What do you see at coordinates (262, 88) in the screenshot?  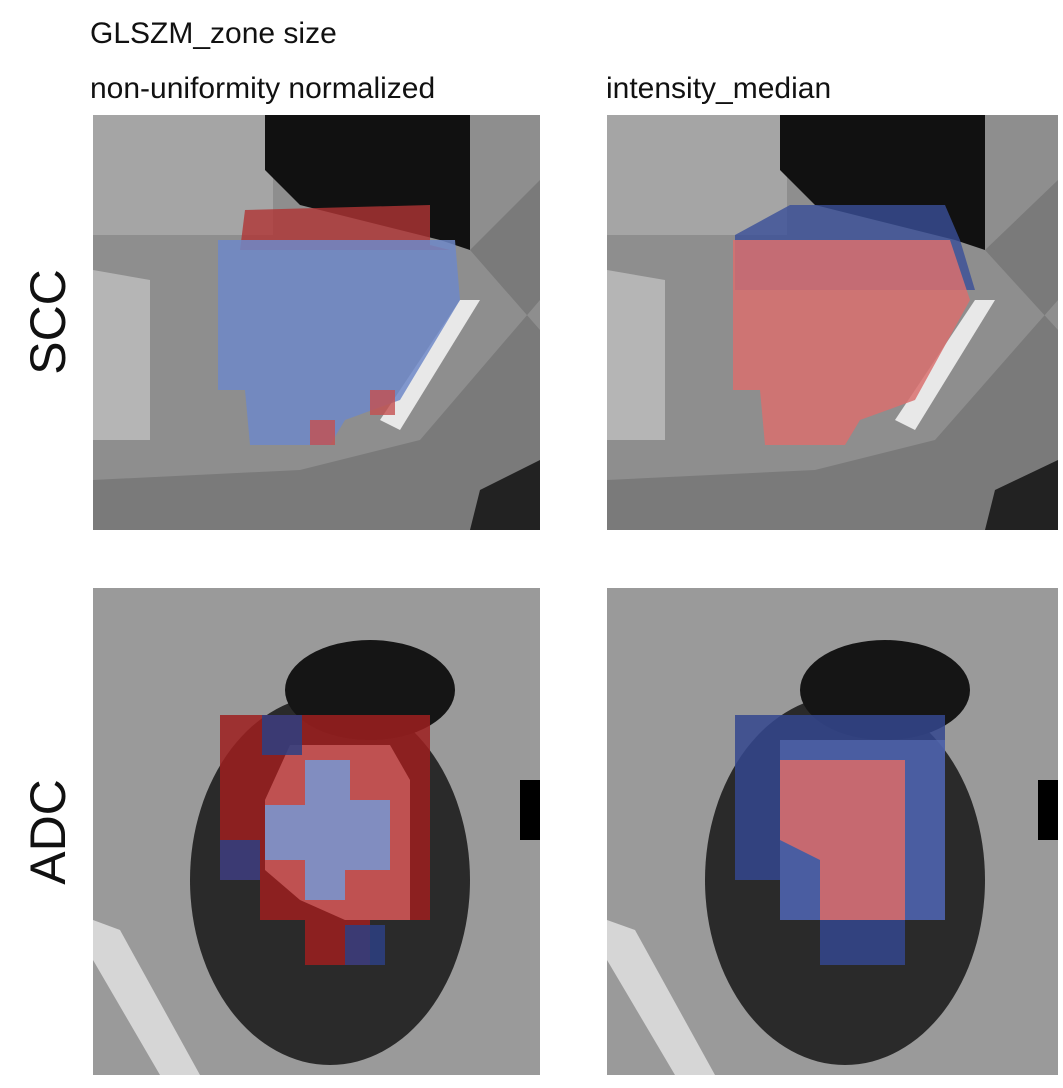 I see `column-title: non-uniformity normalized` at bounding box center [262, 88].